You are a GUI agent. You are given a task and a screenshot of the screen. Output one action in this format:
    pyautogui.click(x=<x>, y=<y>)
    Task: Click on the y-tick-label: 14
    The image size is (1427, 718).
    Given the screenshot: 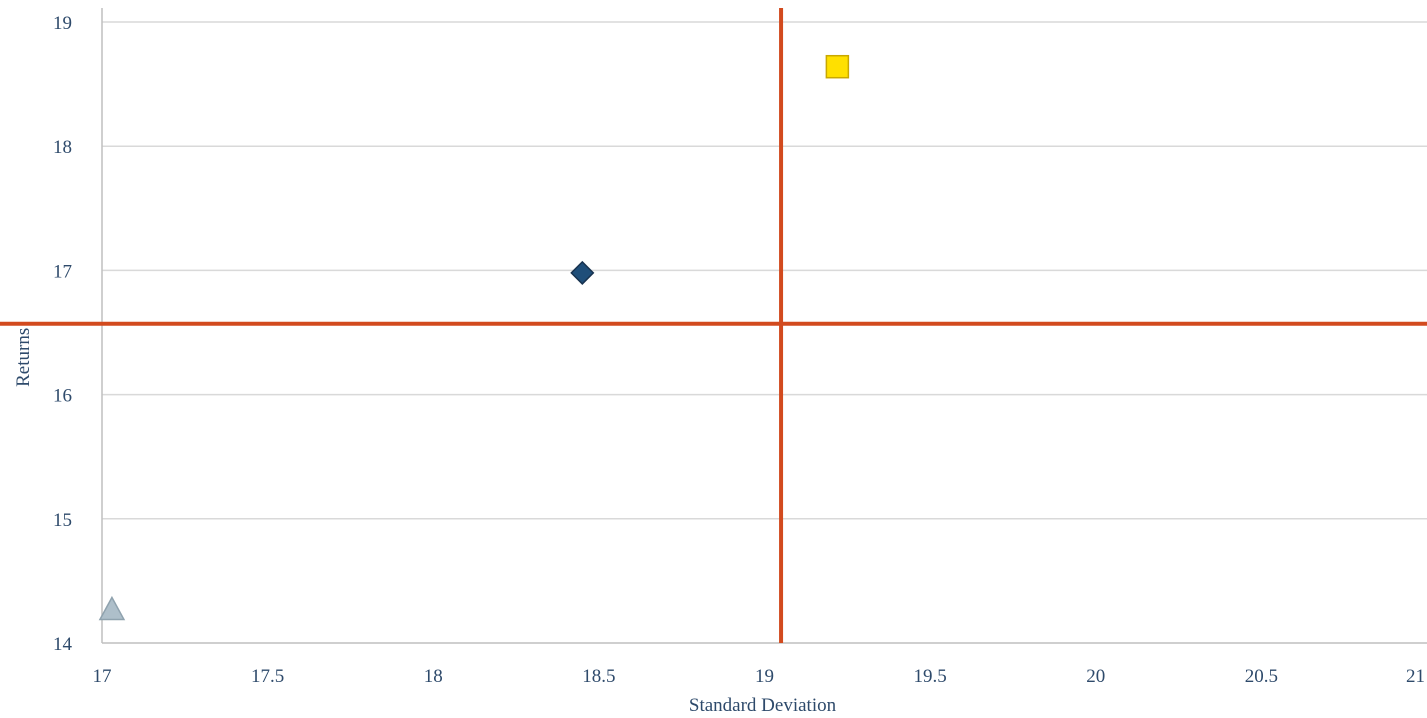 What is the action you would take?
    pyautogui.click(x=63, y=644)
    